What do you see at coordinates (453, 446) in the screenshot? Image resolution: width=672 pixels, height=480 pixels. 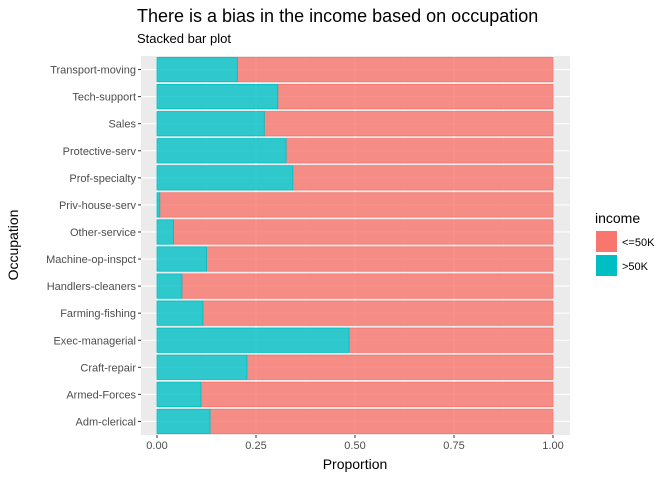 I see `x-tick-label: 0.75` at bounding box center [453, 446].